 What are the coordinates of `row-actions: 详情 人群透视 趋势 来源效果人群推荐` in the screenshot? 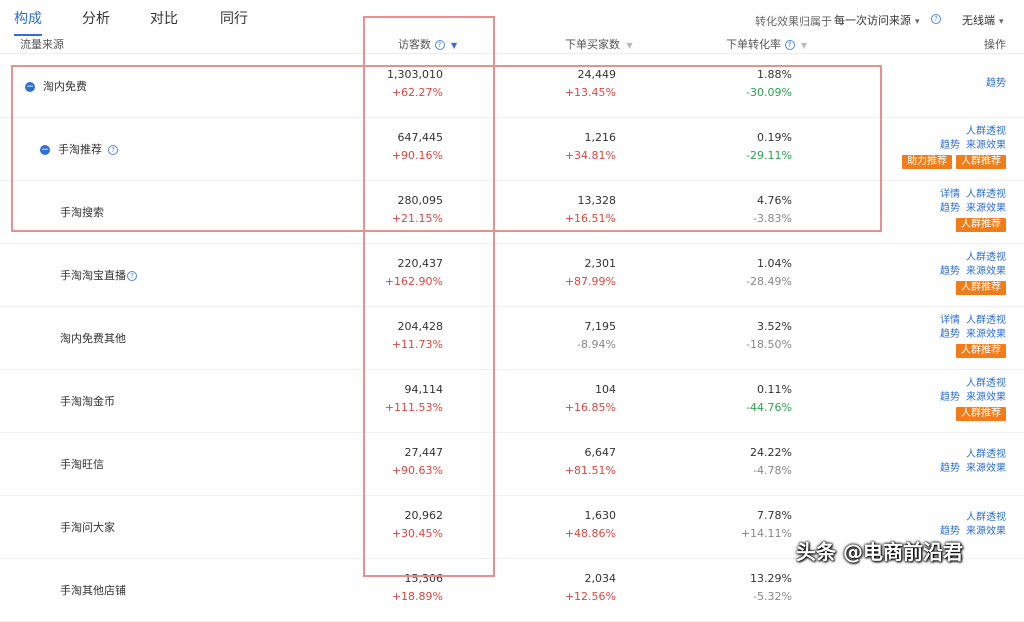 It's located at (970, 336).